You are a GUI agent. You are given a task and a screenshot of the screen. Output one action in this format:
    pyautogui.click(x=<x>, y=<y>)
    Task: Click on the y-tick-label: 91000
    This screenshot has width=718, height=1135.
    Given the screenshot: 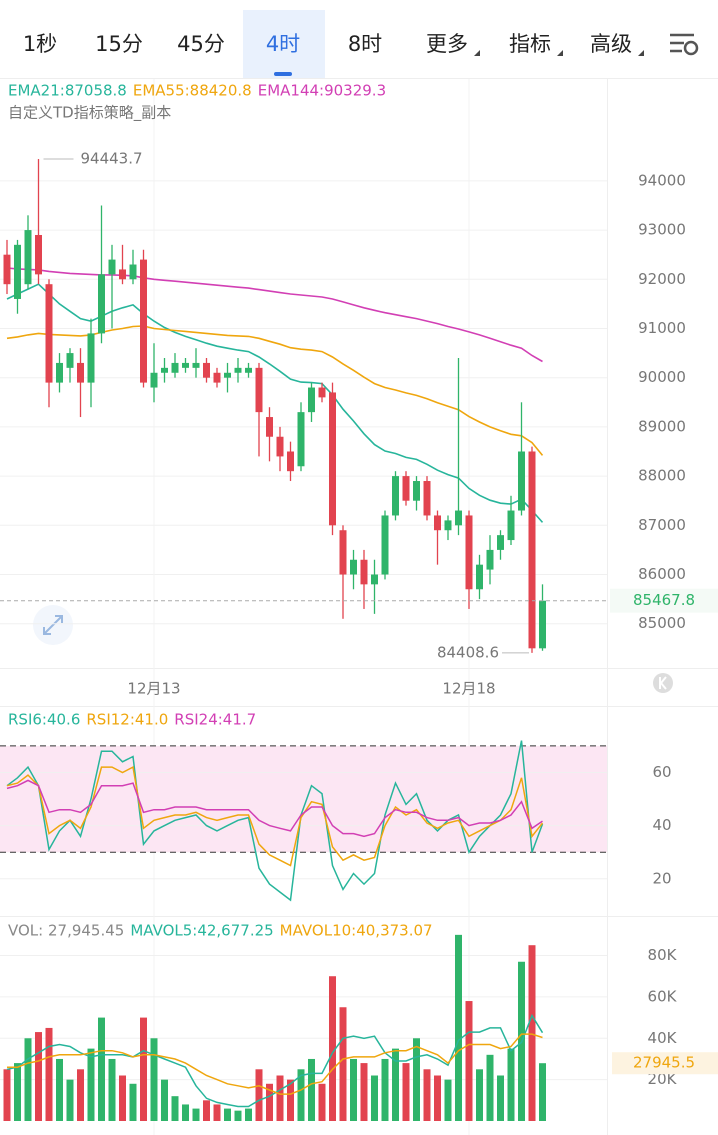 What is the action you would take?
    pyautogui.click(x=662, y=328)
    